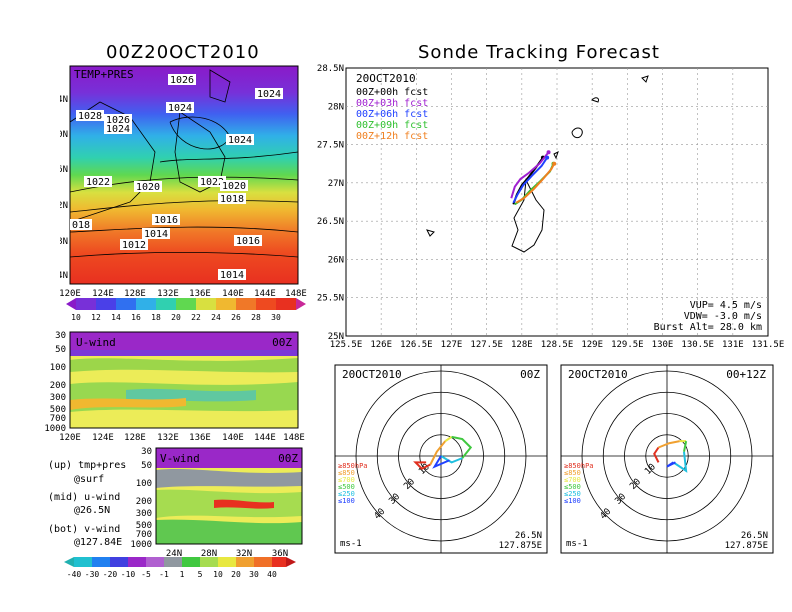 This screenshot has height=612, width=792. I want to click on track-legend-item: 00Z+06h fcst, so click(392, 114).